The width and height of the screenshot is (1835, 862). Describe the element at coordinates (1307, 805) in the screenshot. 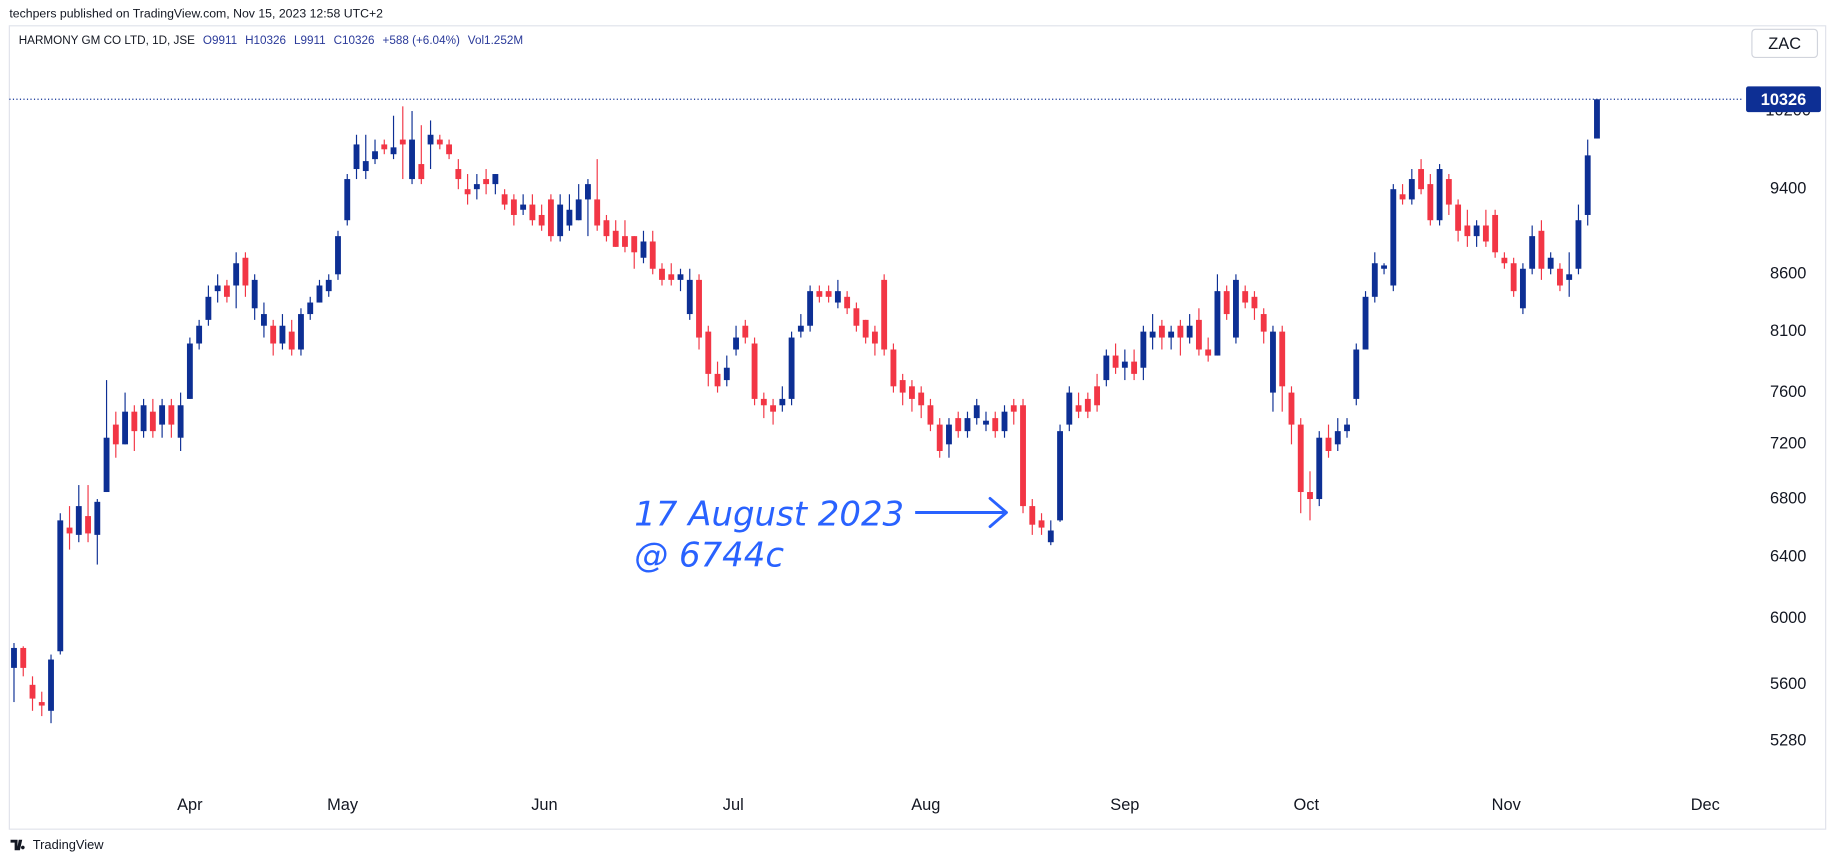

I see `x-tick-label: Oct` at that location.